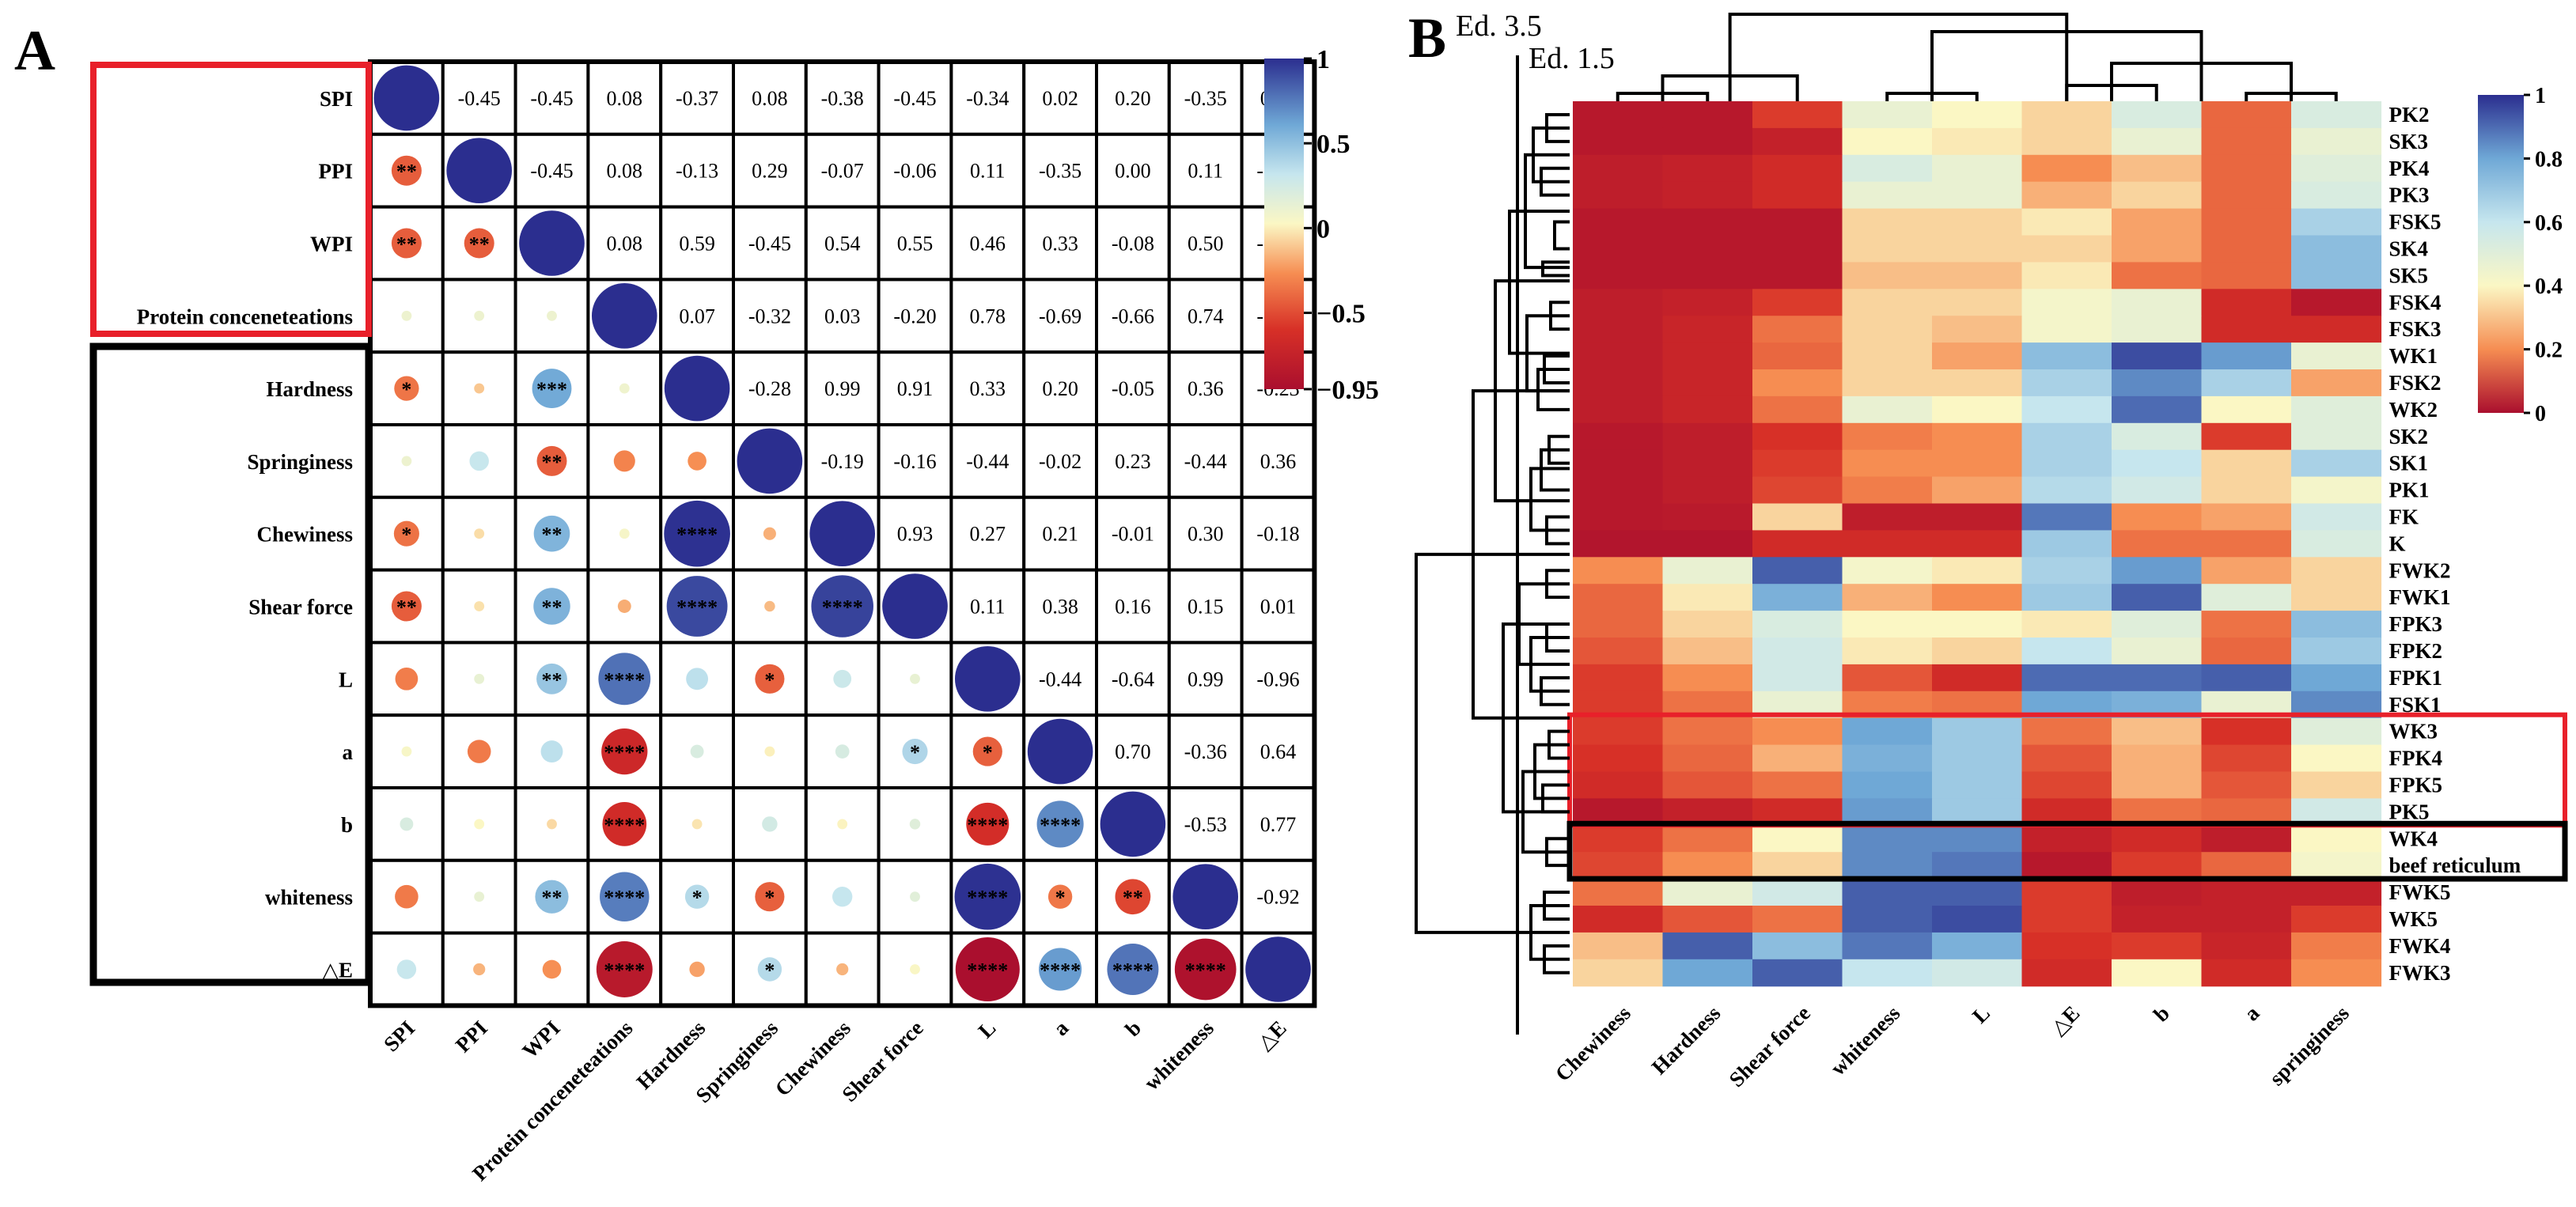 The width and height of the screenshot is (2576, 1207). I want to click on heatmap-row-label: FPK3, so click(2416, 624).